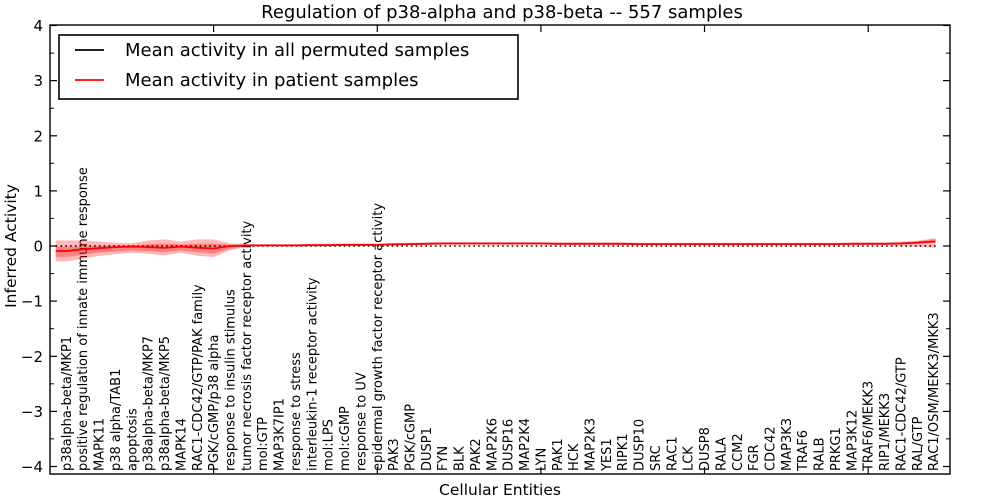 The height and width of the screenshot is (500, 1000). I want to click on y-tick-label: −1, so click(32, 302).